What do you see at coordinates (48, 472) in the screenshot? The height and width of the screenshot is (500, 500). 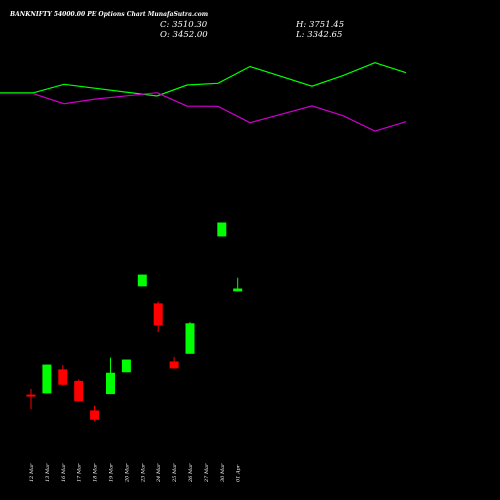 I see `x-tick-label: 13 Mar` at bounding box center [48, 472].